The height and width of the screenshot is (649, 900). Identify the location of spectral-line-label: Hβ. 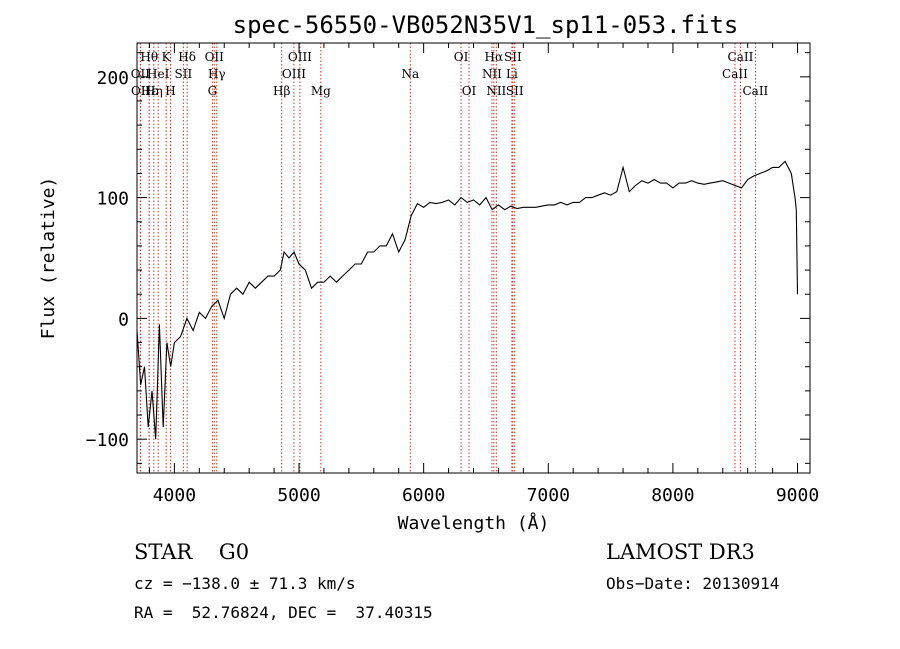
(281, 91).